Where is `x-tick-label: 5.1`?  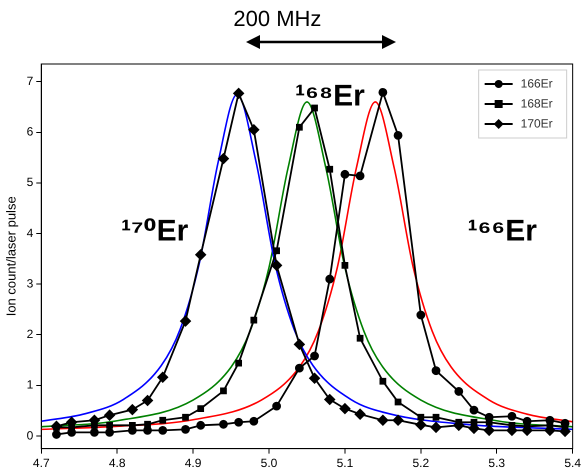
x-tick-label: 5.1 is located at coordinates (345, 463).